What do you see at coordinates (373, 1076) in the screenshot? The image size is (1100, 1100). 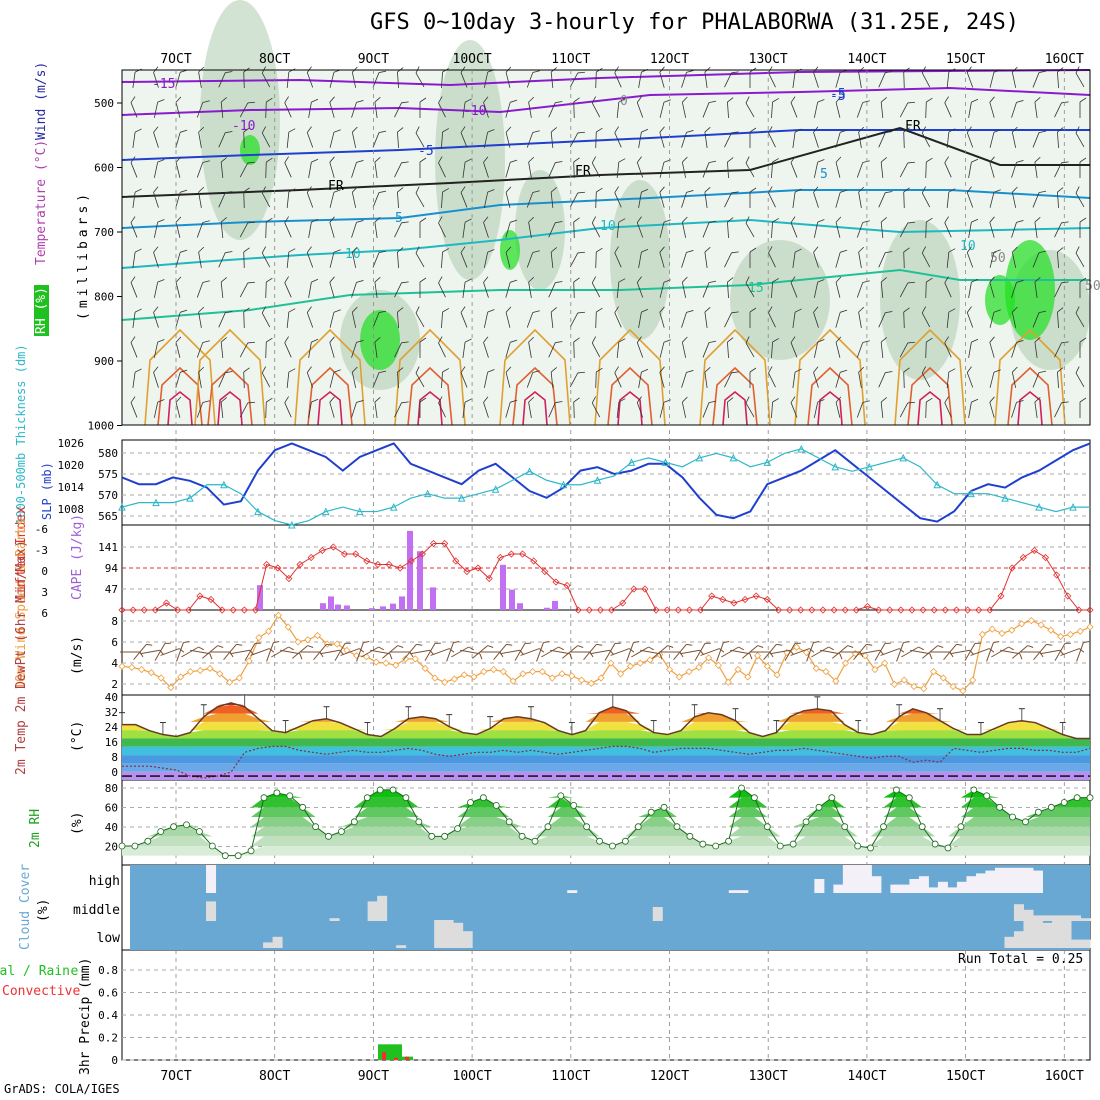 I see `time-label-bottom: 9OCT` at bounding box center [373, 1076].